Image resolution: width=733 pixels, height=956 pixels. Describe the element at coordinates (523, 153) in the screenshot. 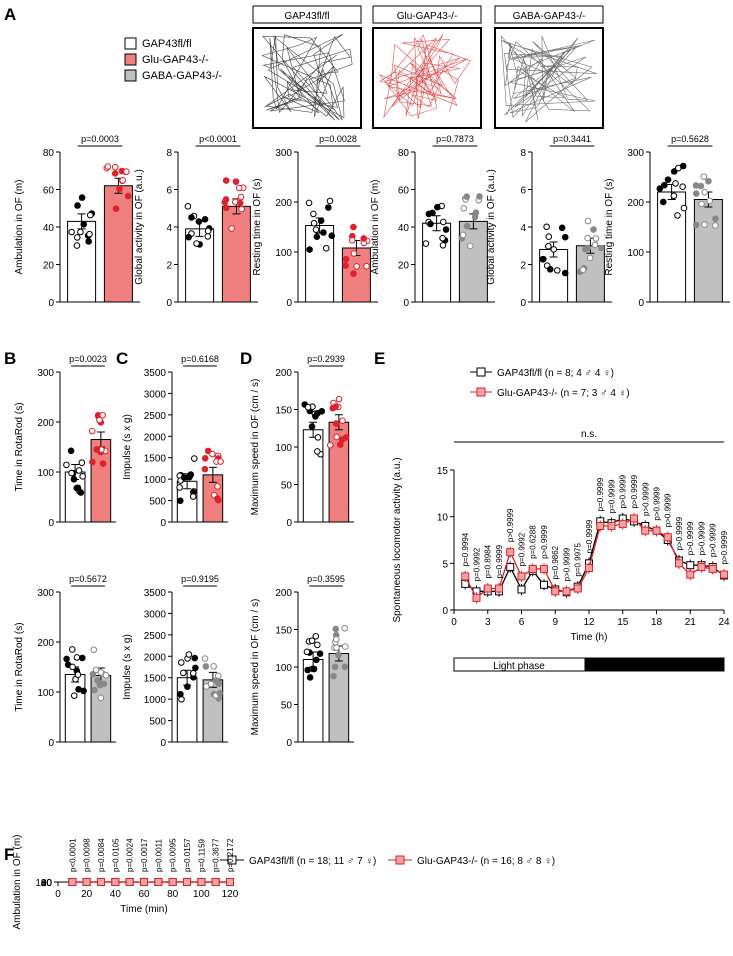

I see `y-tick-label: 8` at that location.